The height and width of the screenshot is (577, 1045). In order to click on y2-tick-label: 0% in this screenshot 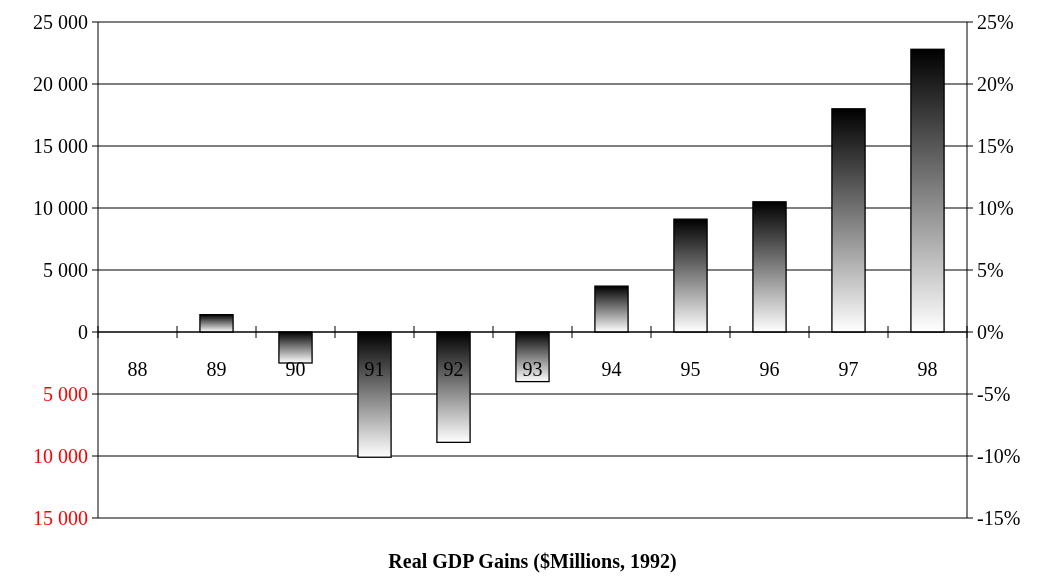, I will do `click(990, 332)`.